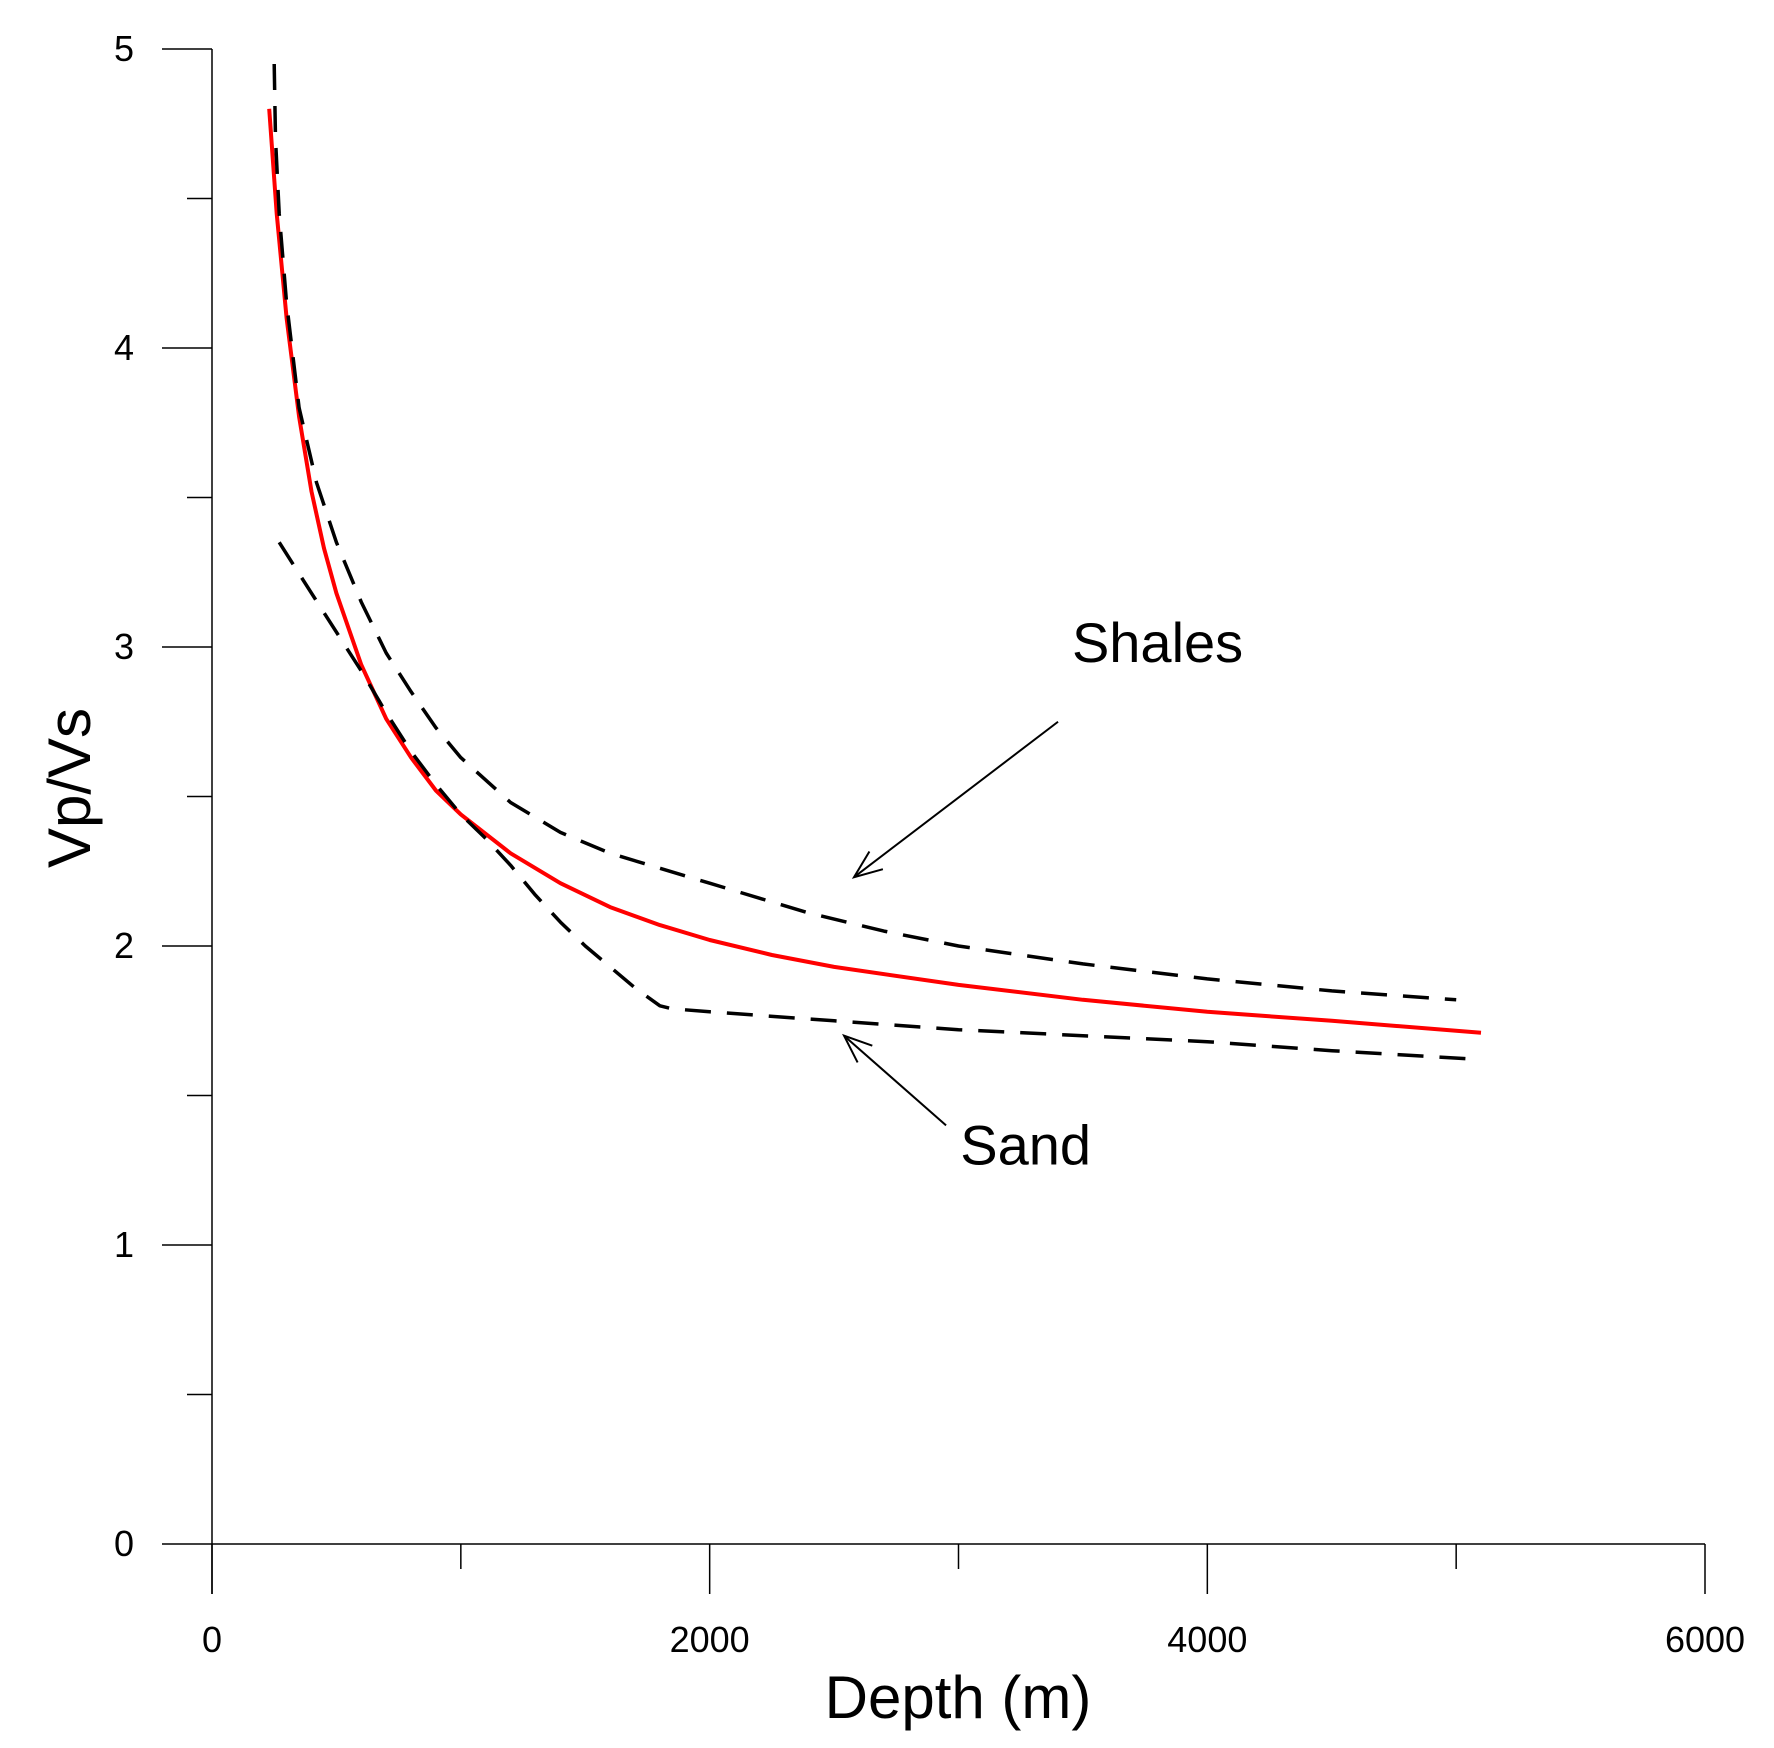 Image resolution: width=1774 pixels, height=1748 pixels. What do you see at coordinates (212, 1639) in the screenshot?
I see `x-tick-label: 0` at bounding box center [212, 1639].